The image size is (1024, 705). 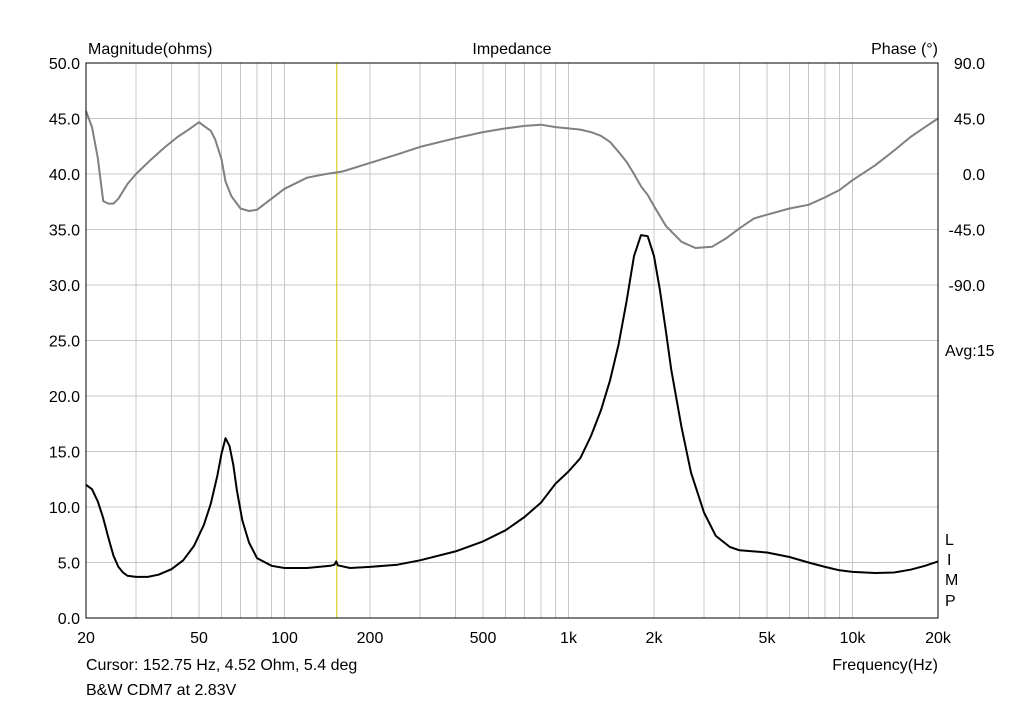 I want to click on y-tick-label: 20.0, so click(x=64, y=397).